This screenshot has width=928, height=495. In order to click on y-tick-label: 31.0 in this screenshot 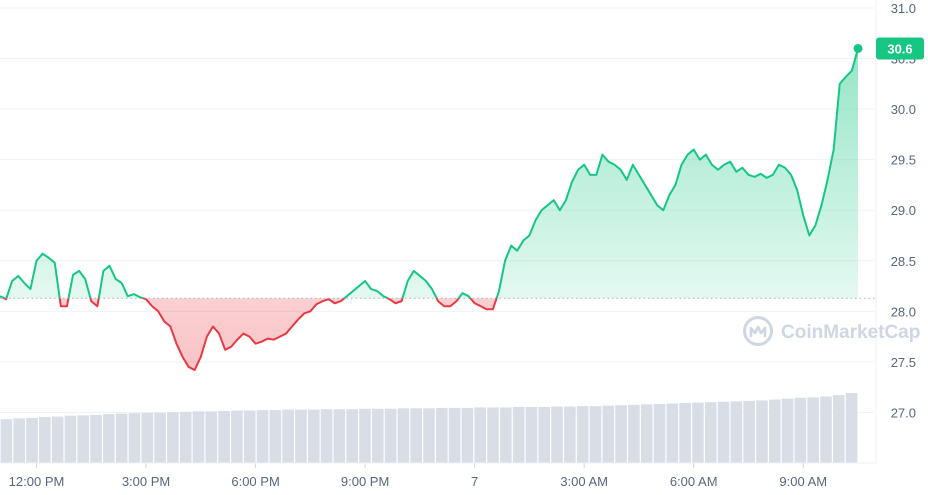, I will do `click(903, 8)`.